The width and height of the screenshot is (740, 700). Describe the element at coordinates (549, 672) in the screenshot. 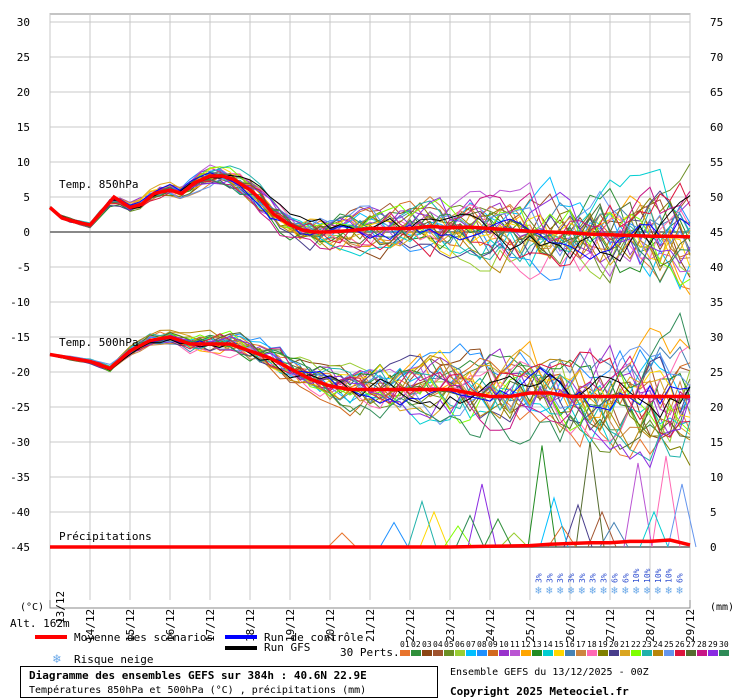

I see `source-label: Ensemble GEFS du 13/12/2025 - 00Z` at that location.